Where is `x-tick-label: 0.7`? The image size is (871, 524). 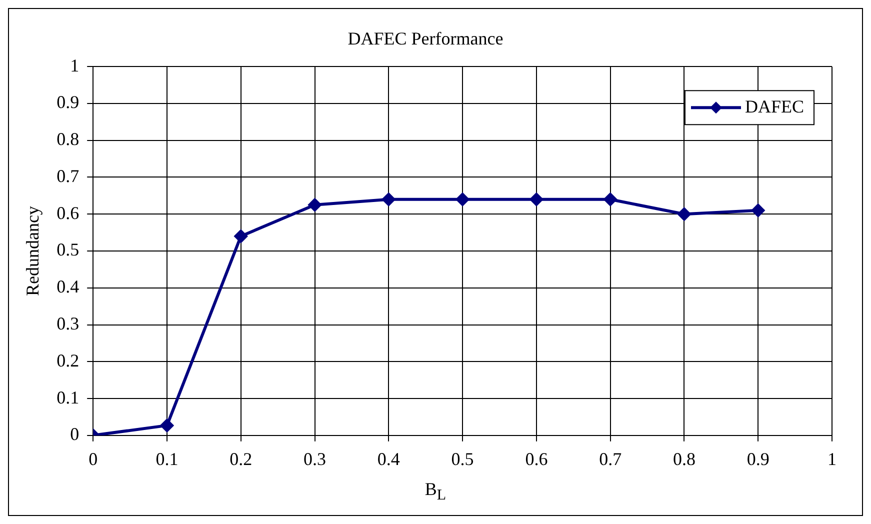
x-tick-label: 0.7 is located at coordinates (610, 458).